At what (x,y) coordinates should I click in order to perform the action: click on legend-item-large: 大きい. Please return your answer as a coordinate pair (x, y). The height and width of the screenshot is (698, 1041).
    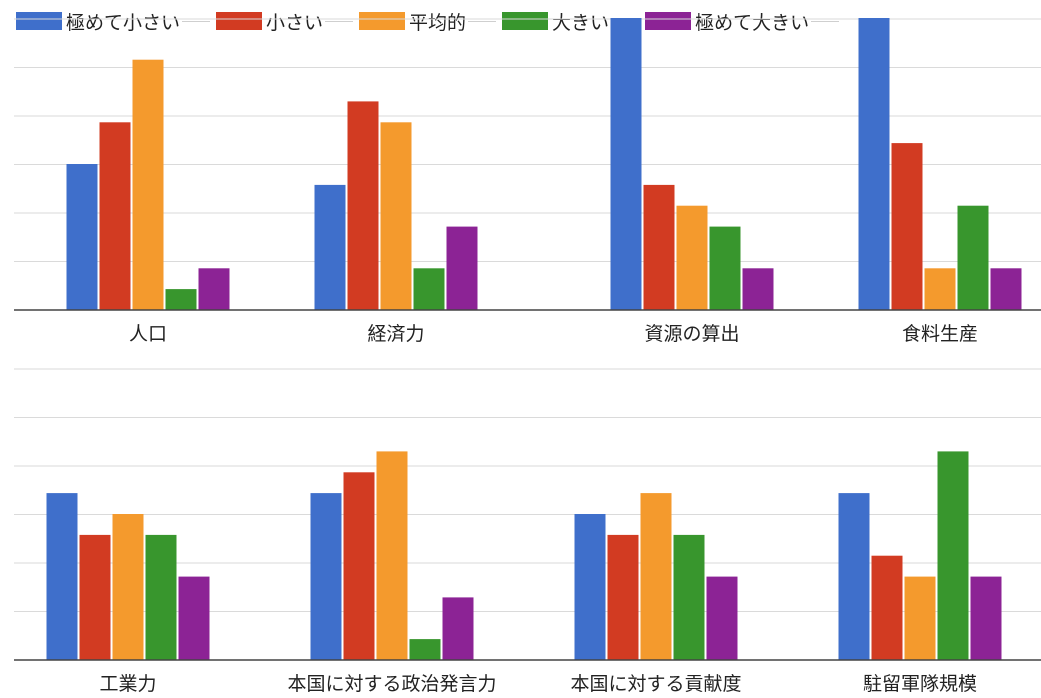
    Looking at the image, I should click on (573, 21).